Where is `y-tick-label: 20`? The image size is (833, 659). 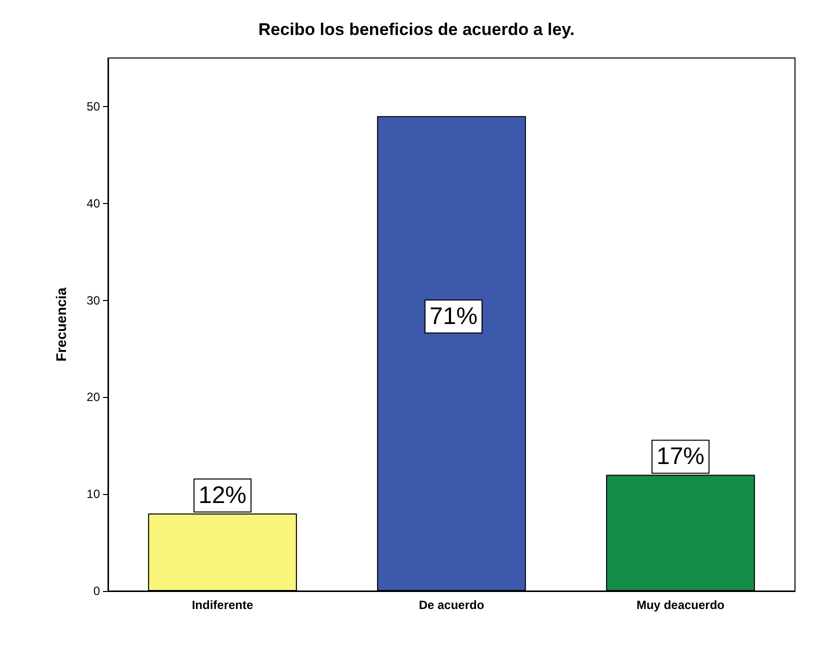 y-tick-label: 20 is located at coordinates (93, 397).